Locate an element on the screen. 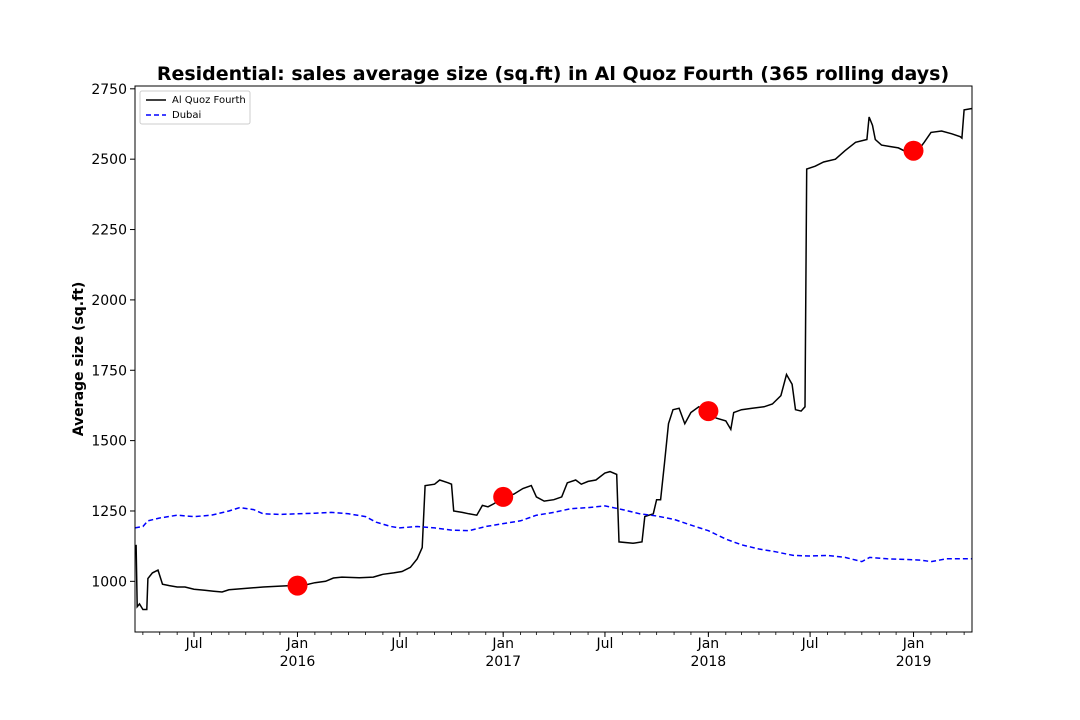 This screenshot has height=720, width=1080. y-tick-label: 1750 is located at coordinates (109, 371).